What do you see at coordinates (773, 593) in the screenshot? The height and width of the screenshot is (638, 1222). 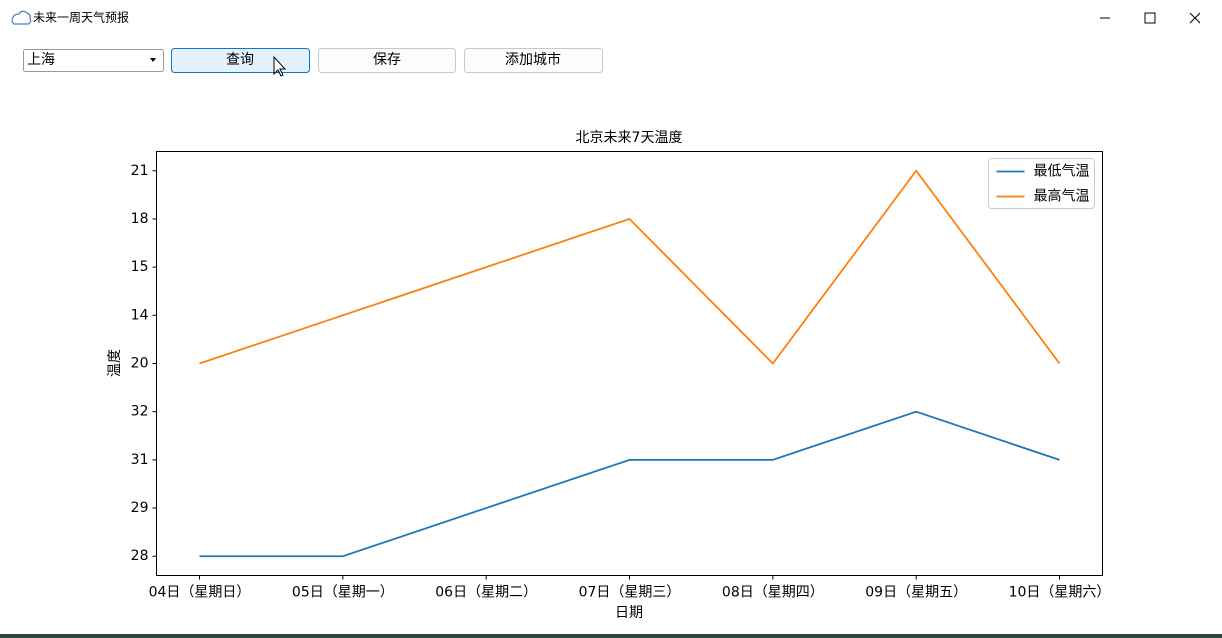 I see `x-tick-label: 08日（星期四）` at bounding box center [773, 593].